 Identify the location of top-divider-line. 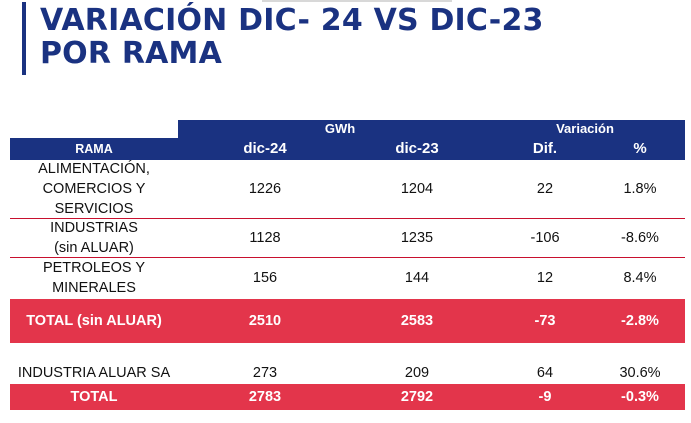
(357, 1).